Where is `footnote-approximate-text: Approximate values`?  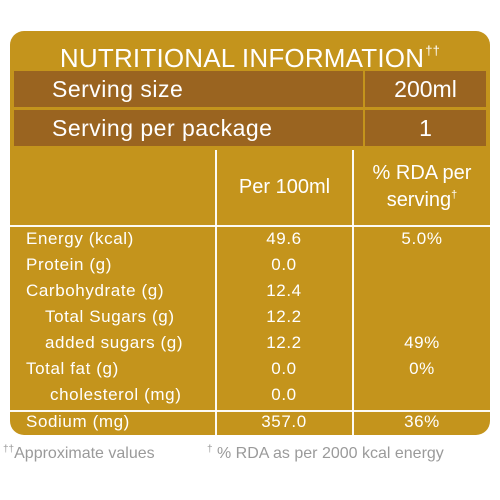 footnote-approximate-text: Approximate values is located at coordinates (84, 453).